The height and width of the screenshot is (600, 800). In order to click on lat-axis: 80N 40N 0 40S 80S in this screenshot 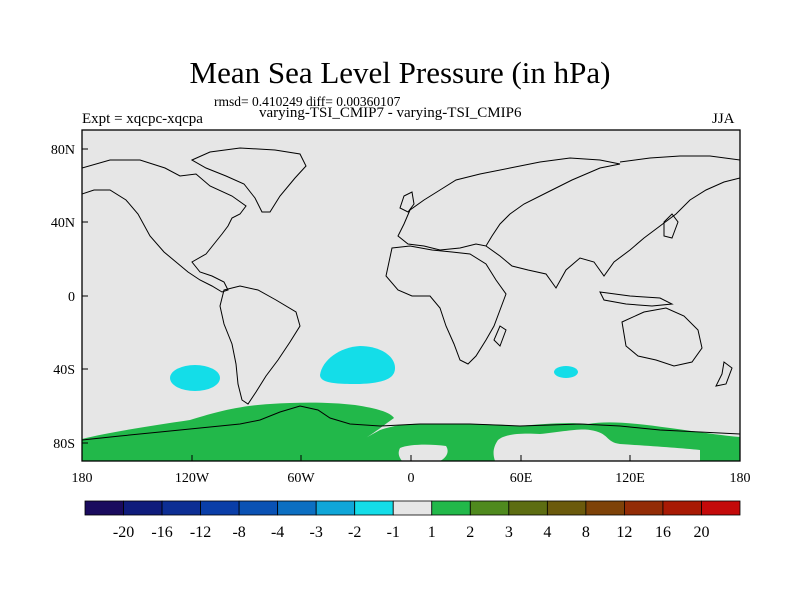, I will do `click(69, 297)`.